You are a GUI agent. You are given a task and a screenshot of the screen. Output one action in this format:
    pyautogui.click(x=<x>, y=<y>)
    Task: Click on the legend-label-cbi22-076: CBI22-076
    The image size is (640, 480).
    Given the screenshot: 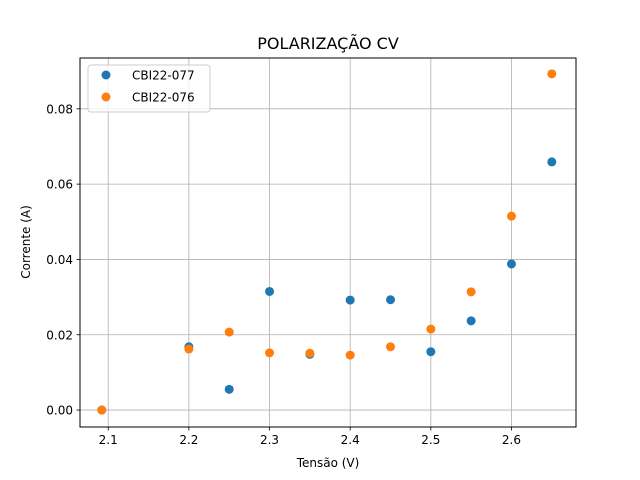 What is the action you would take?
    pyautogui.click(x=163, y=98)
    